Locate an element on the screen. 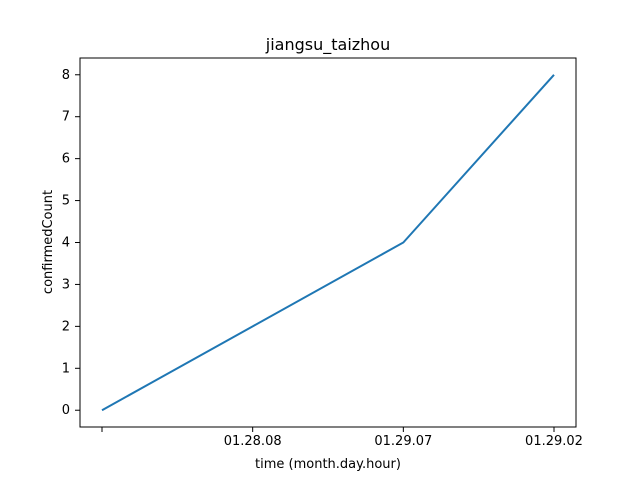  y-tick-label-8: 8 is located at coordinates (66, 75).